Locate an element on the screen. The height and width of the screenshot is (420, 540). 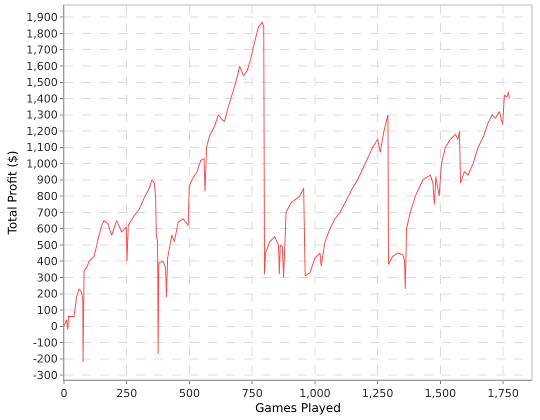
x-tick-label: 500 is located at coordinates (189, 393).